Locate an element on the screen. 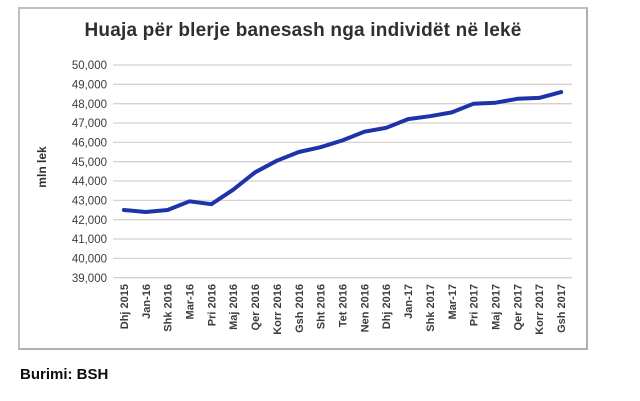 This screenshot has height=401, width=640. x-tick-label: Dhj 2015 is located at coordinates (125, 306).